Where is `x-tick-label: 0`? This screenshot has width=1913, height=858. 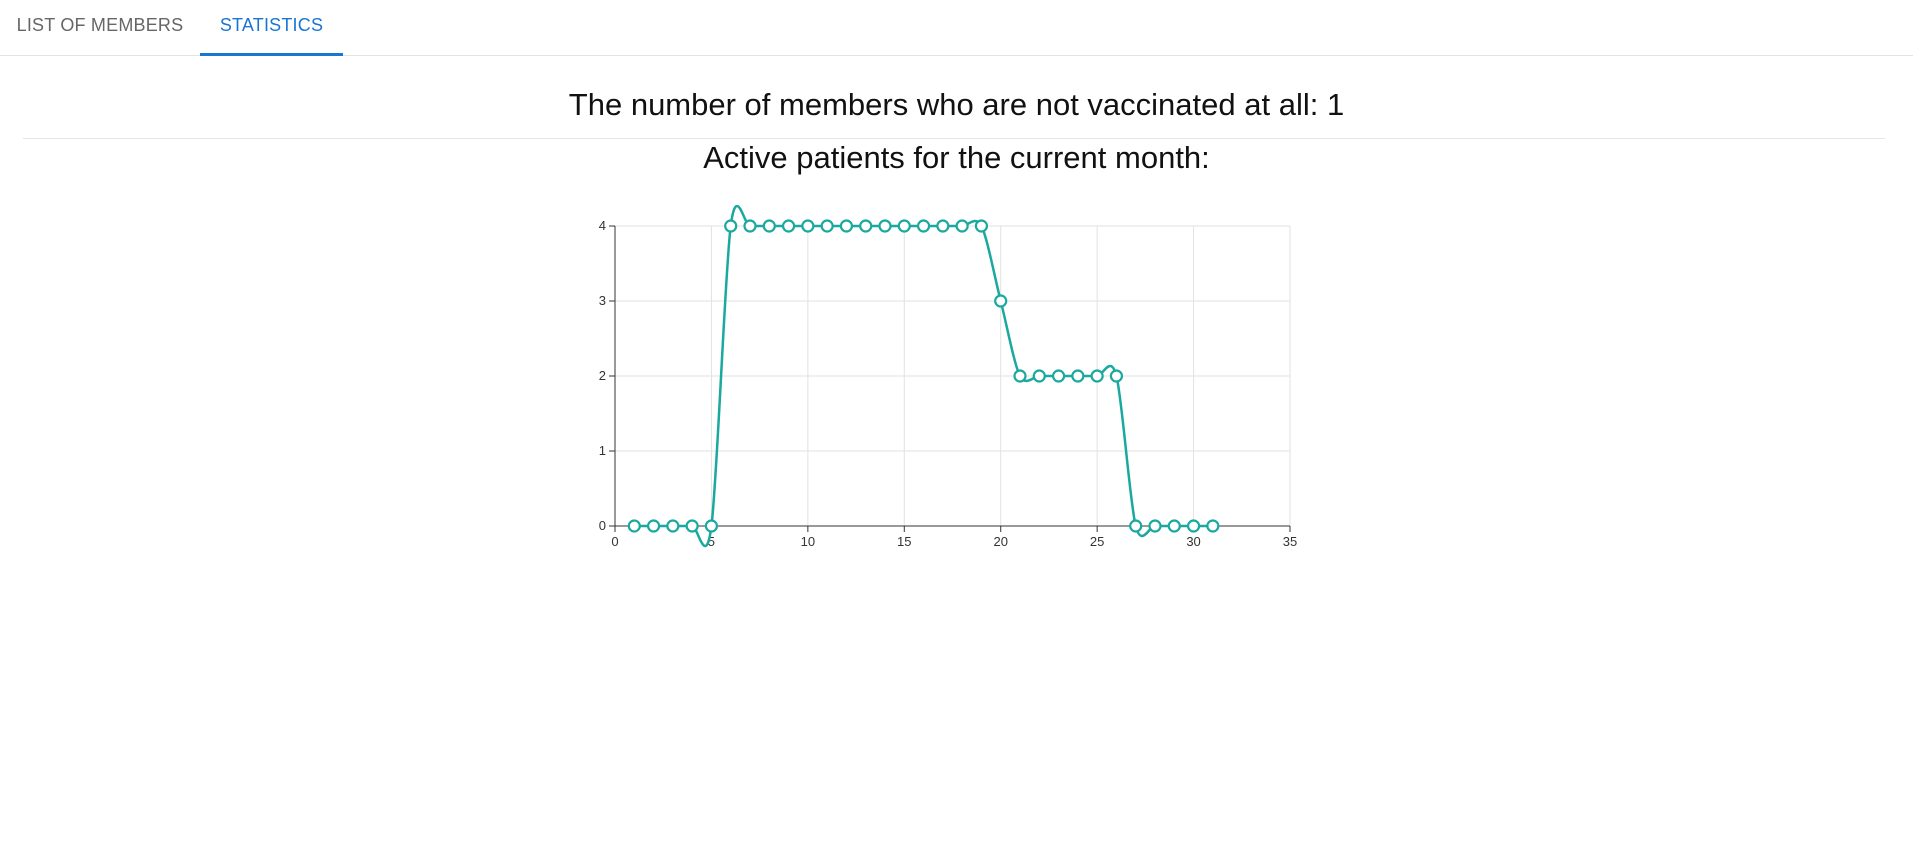 x-tick-label: 0 is located at coordinates (614, 541).